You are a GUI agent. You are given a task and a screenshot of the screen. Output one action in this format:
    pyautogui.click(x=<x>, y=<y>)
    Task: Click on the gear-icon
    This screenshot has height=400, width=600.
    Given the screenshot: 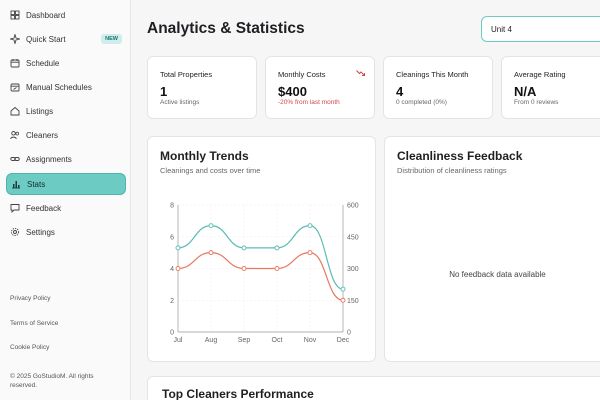 What is the action you would take?
    pyautogui.click(x=15, y=232)
    